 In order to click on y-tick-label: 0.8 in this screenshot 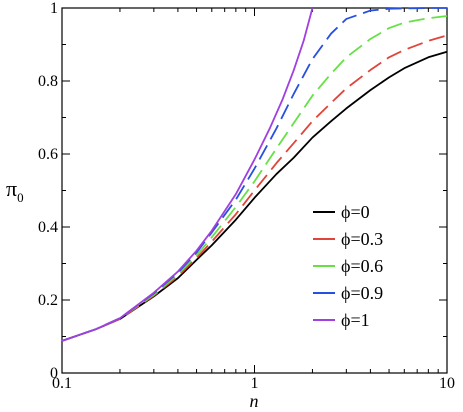, I will do `click(48, 81)`.